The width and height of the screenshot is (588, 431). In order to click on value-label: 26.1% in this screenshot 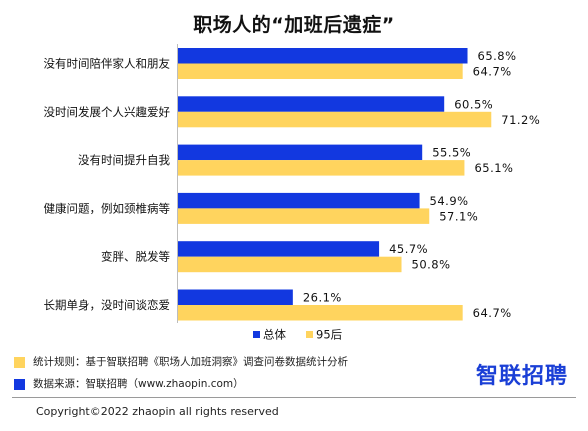, I will do `click(322, 298)`.